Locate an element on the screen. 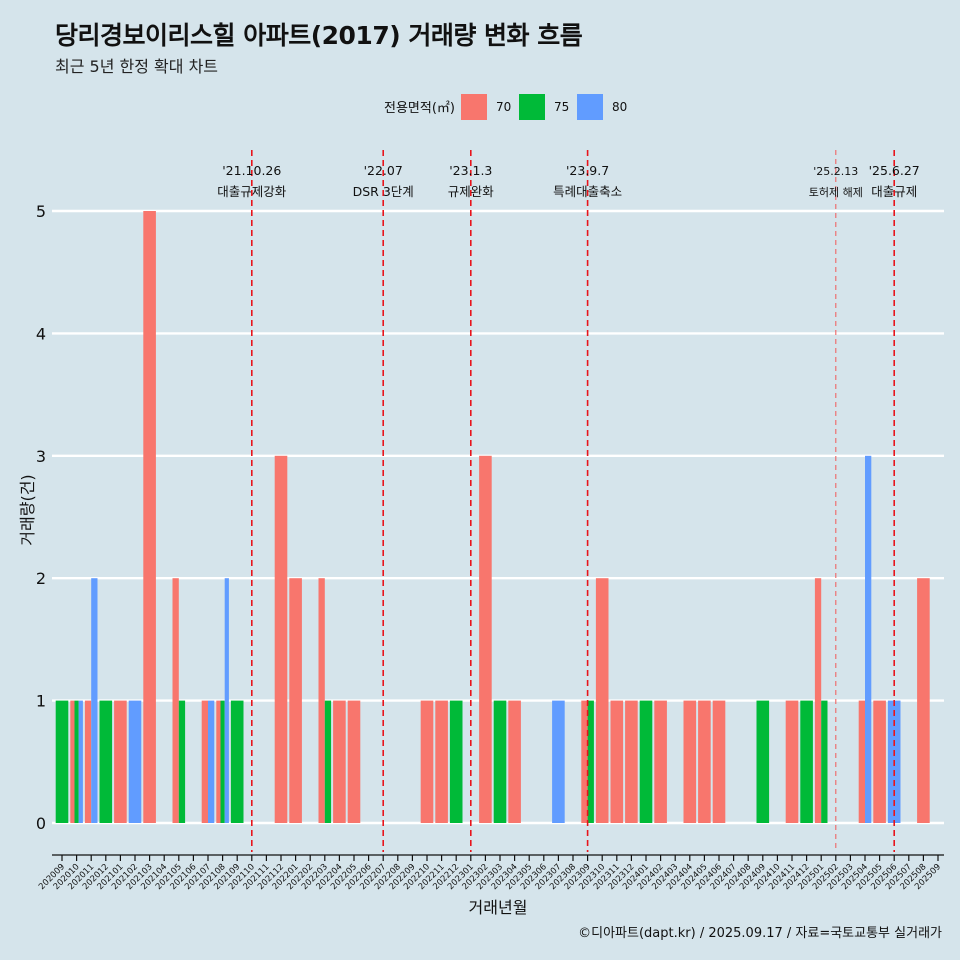 Image resolution: width=960 pixels, height=960 pixels. event-label: 규제완화 is located at coordinates (471, 191).